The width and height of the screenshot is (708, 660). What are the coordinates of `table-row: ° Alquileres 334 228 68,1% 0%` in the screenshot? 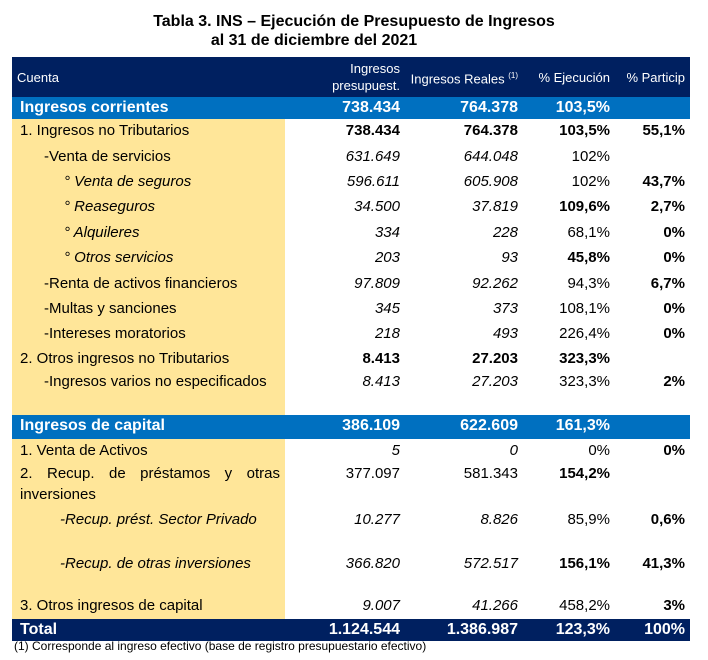 It's located at (351, 233).